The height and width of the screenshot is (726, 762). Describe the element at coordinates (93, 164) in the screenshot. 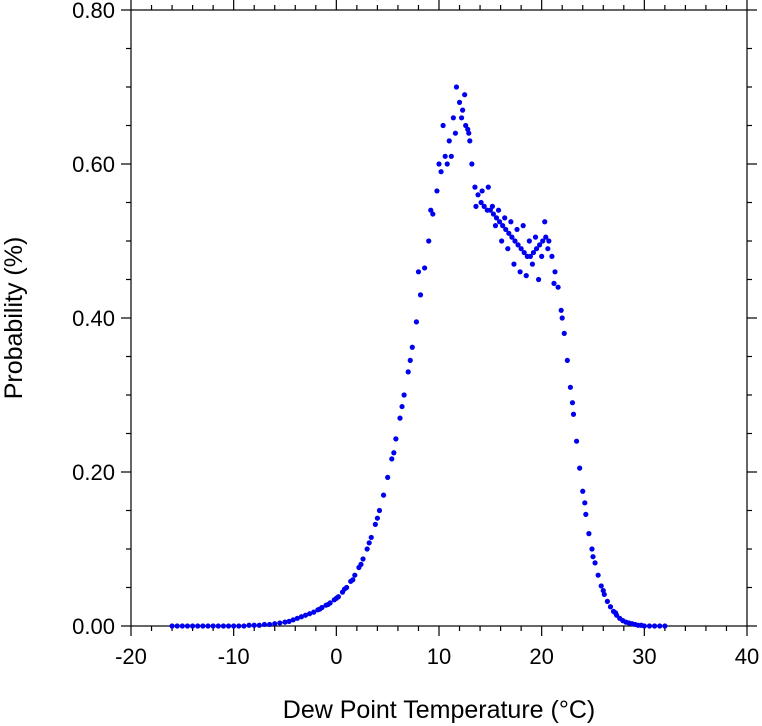

I see `y-tick-label: 0.60` at that location.